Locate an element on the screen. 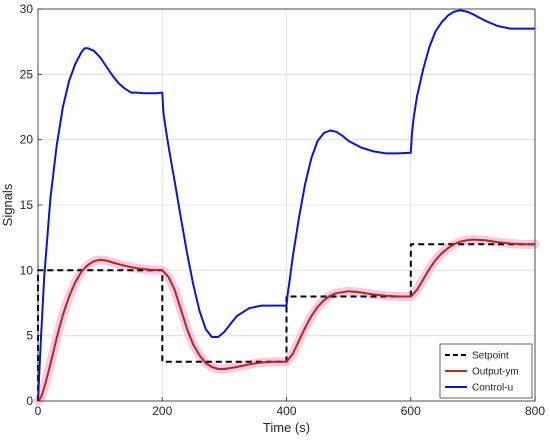 Image resolution: width=550 pixels, height=441 pixels. legend: Setpoint Output-ym Control-u is located at coordinates (486, 371).